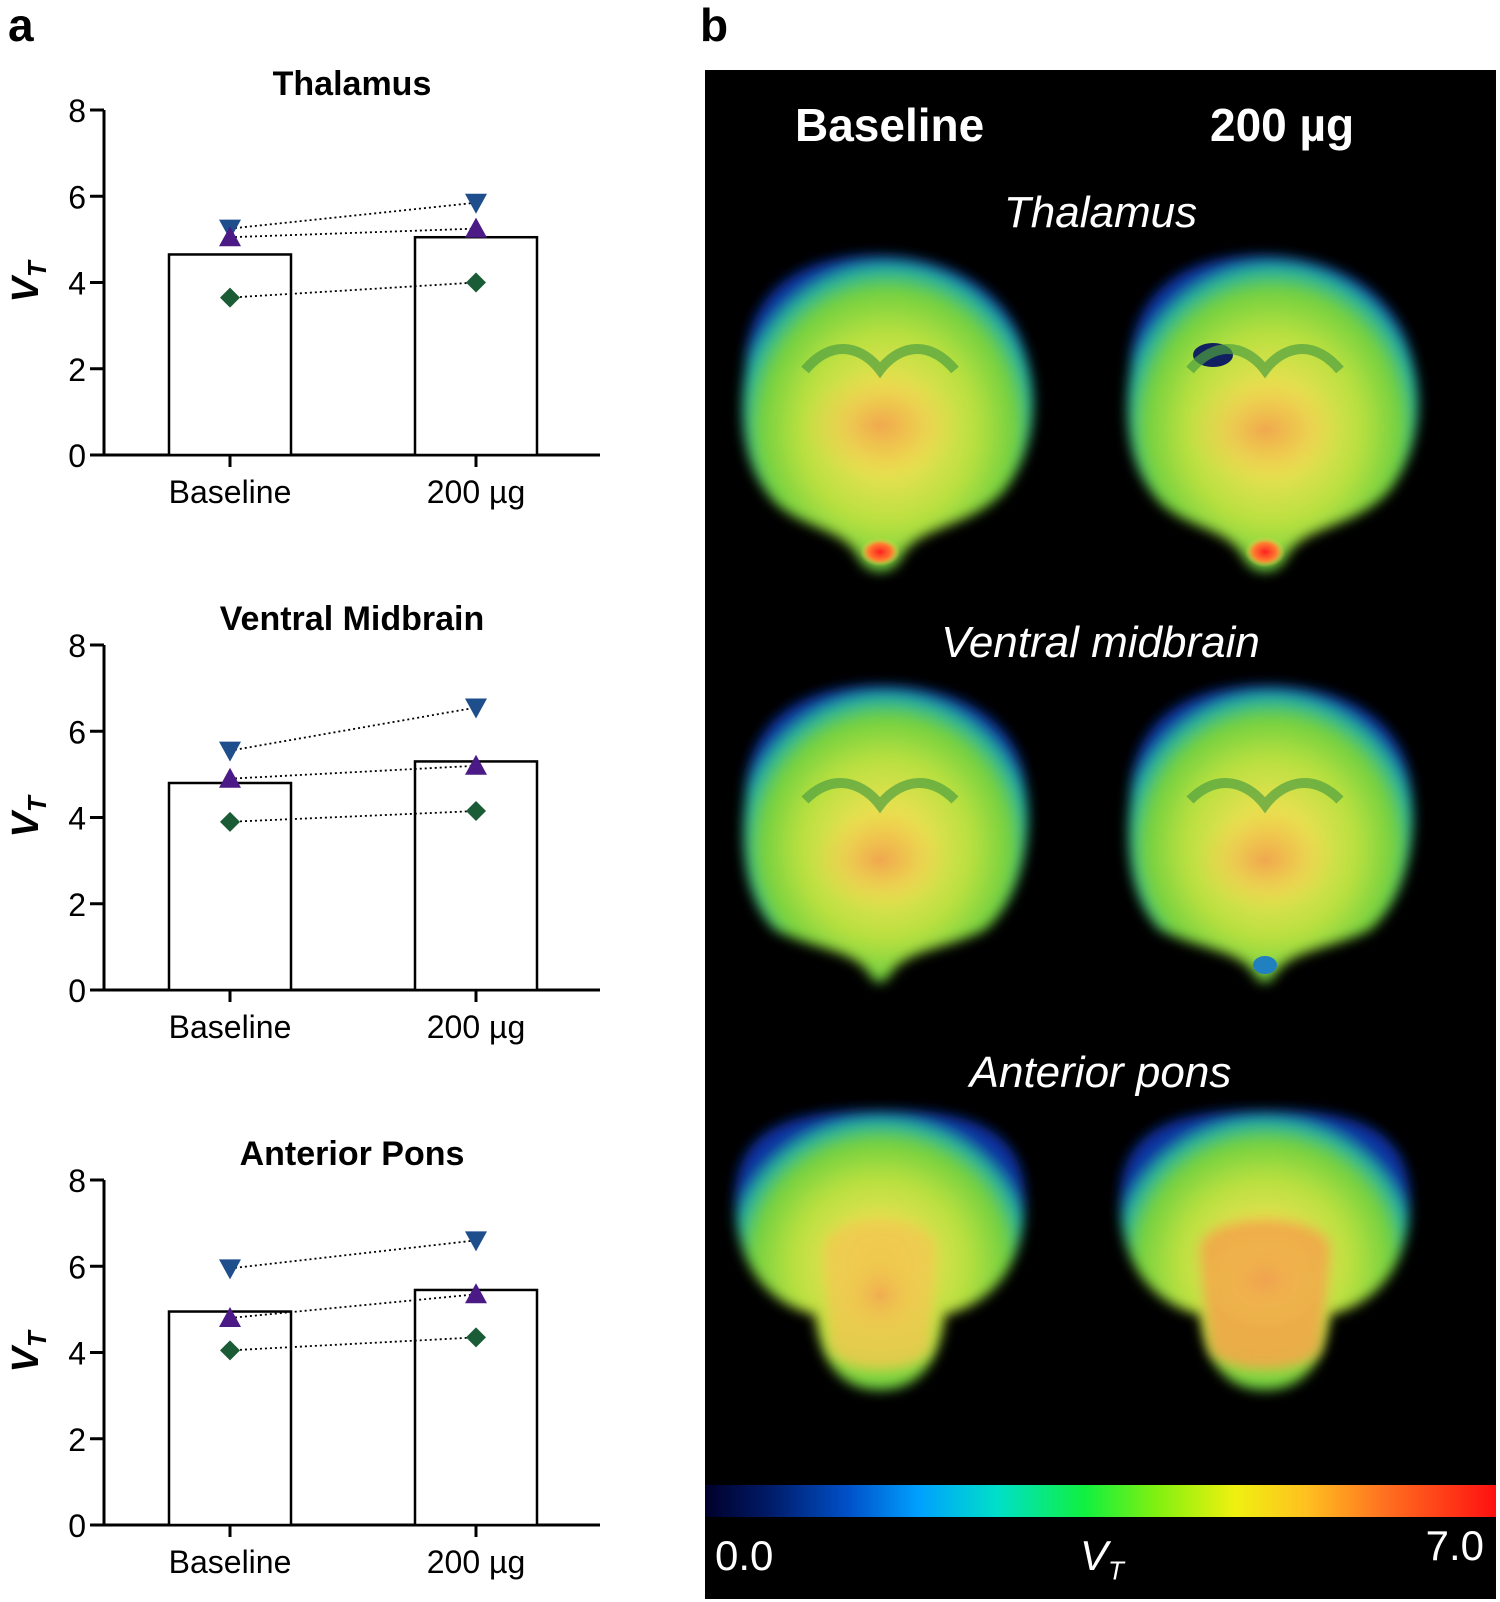 This screenshot has width=1500, height=1602. Describe the element at coordinates (1100, 1501) in the screenshot. I see `colorbar` at that location.